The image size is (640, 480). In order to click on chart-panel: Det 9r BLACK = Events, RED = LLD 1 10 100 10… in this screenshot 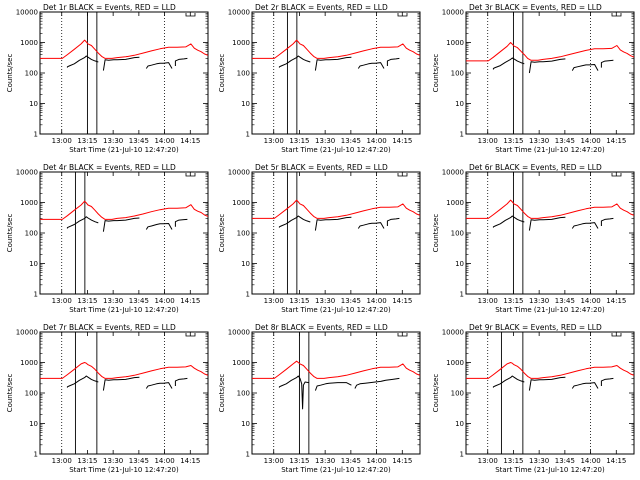, I will do `click(533, 398)`.